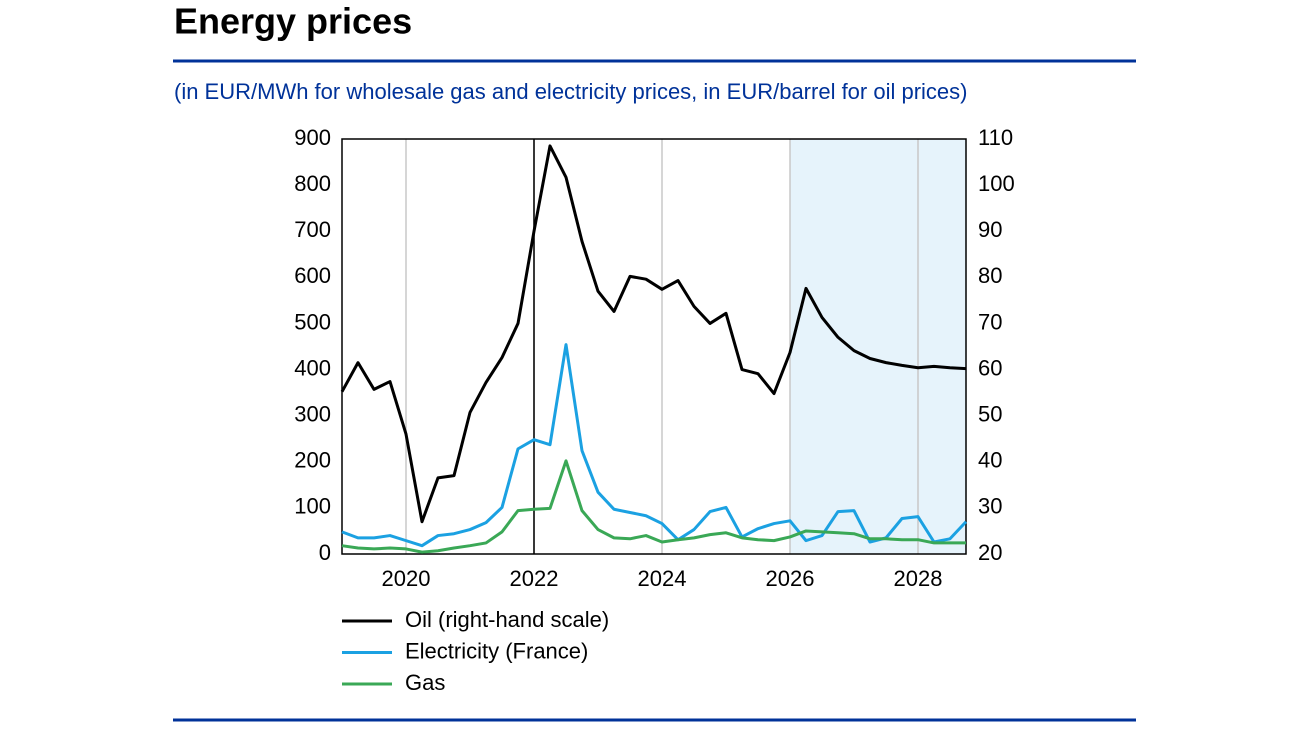  What do you see at coordinates (990, 552) in the screenshot?
I see `y2-tick-label: 20` at bounding box center [990, 552].